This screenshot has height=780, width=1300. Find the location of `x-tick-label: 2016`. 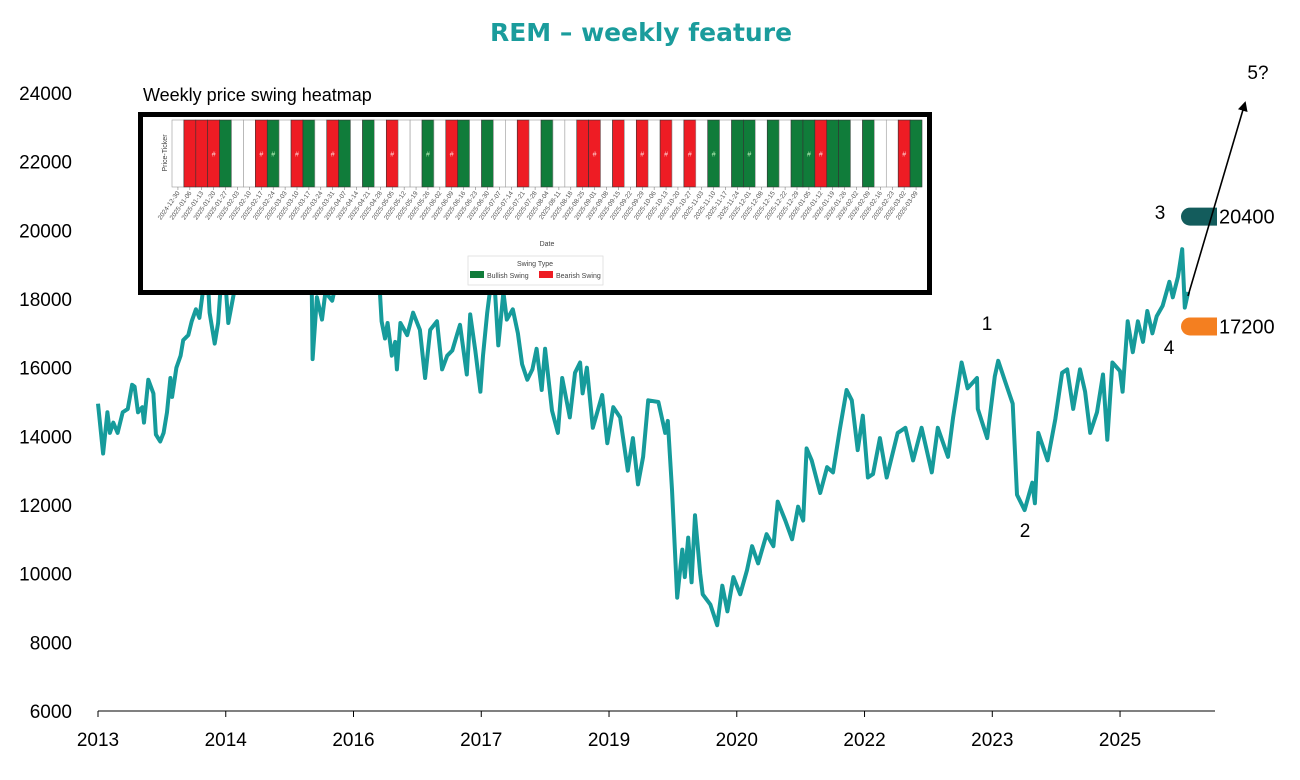

x-tick-label: 2016 is located at coordinates (353, 740).